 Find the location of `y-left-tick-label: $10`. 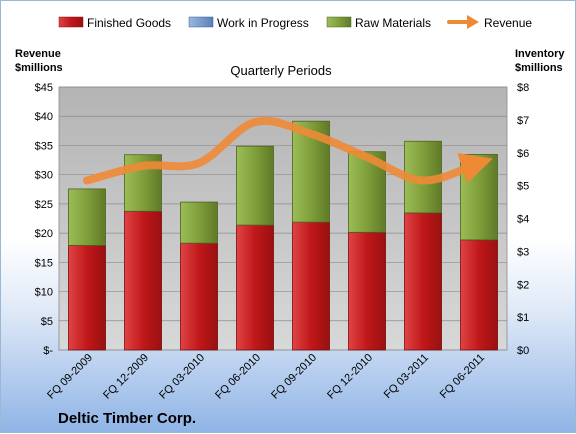

y-left-tick-label: $10 is located at coordinates (44, 293).